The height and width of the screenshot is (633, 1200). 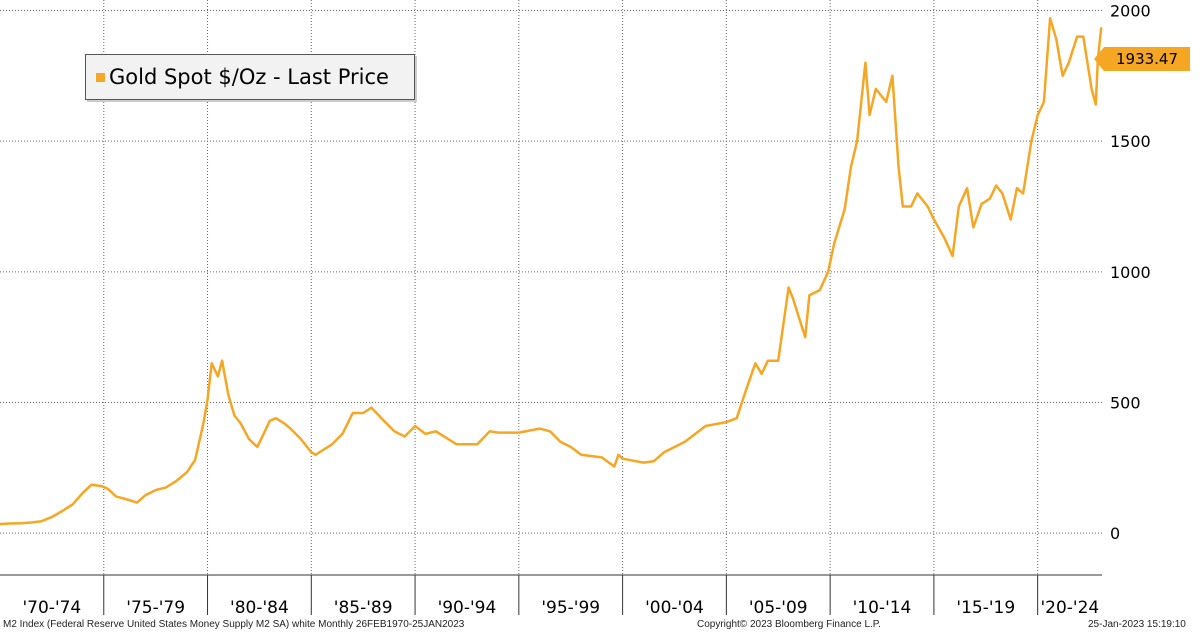 What do you see at coordinates (100, 77) in the screenshot?
I see `legend-swatch` at bounding box center [100, 77].